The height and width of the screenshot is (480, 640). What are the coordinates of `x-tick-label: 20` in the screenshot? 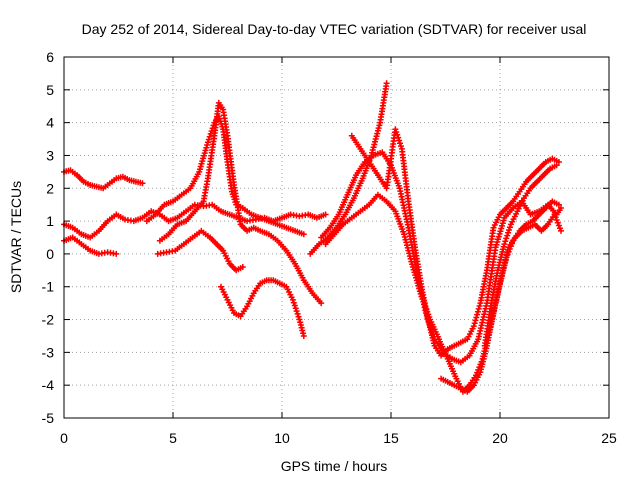 It's located at (500, 438).